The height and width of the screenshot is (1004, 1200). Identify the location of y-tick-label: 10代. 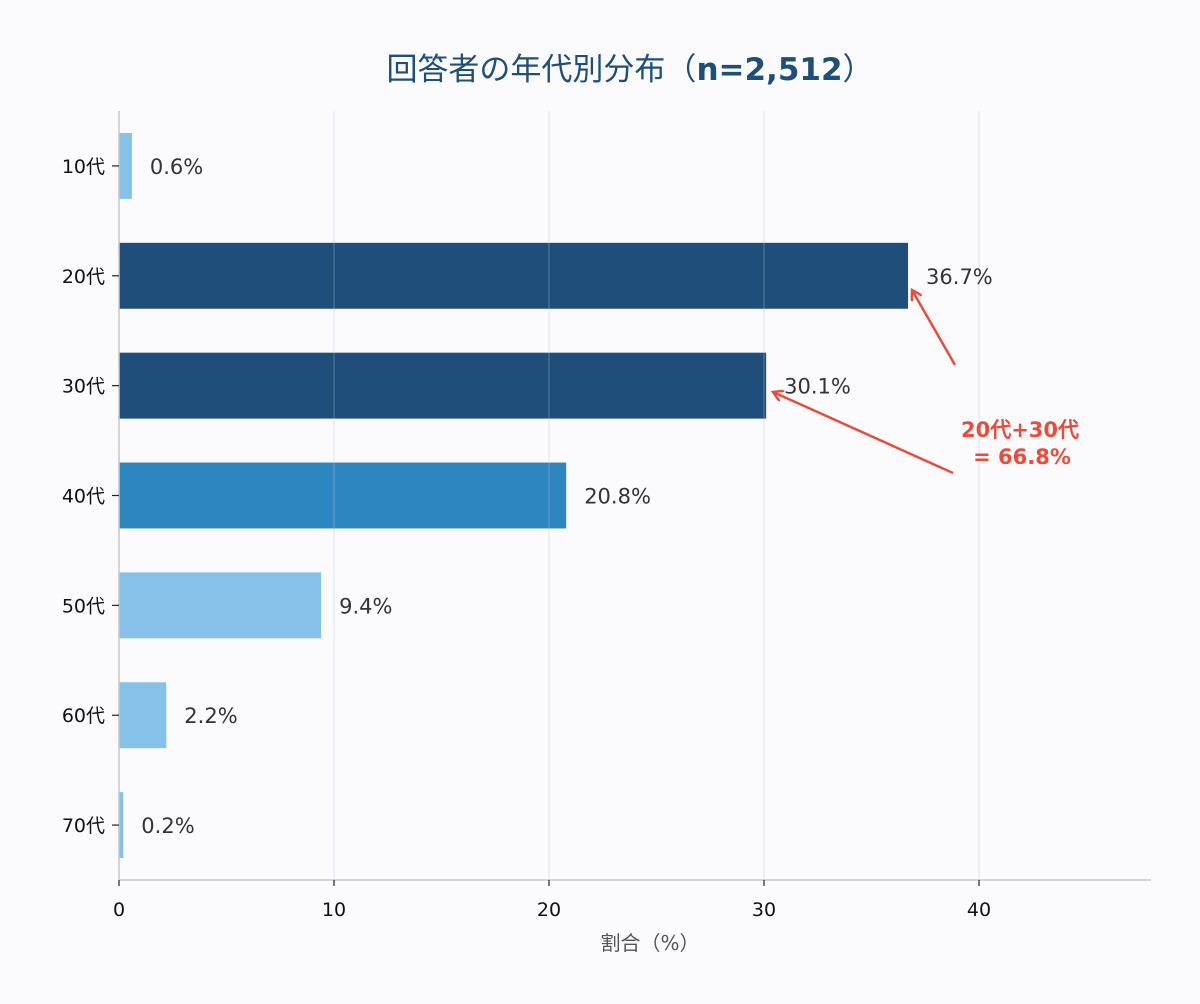
(83, 167).